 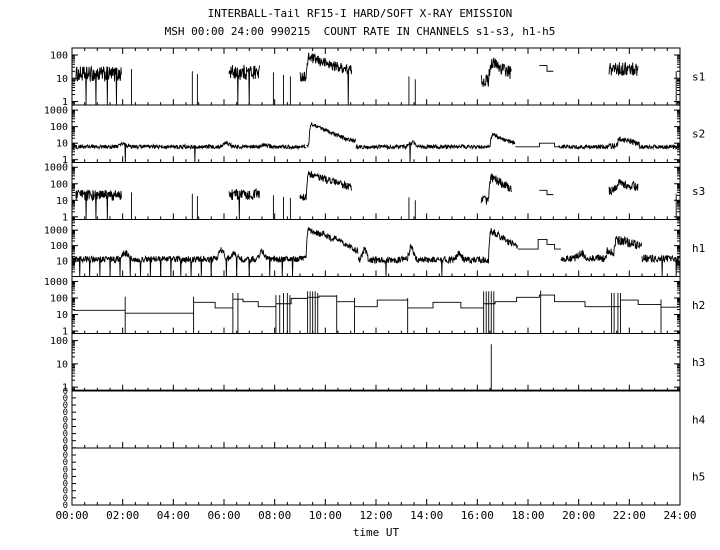 What do you see at coordinates (698, 305) in the screenshot?
I see `channel-label-h2: h2` at bounding box center [698, 305].